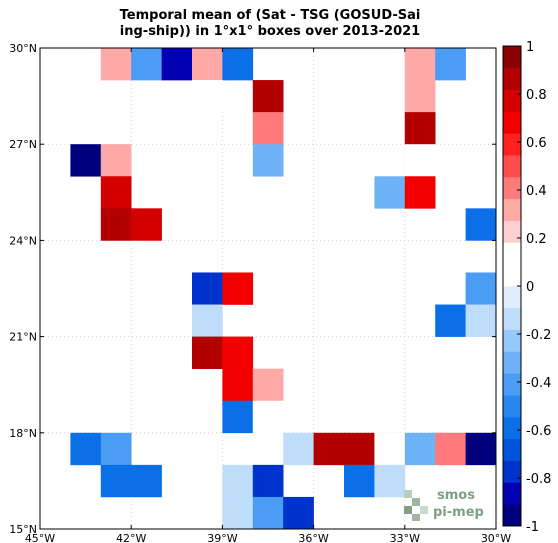 The image size is (558, 543). What do you see at coordinates (530, 287) in the screenshot?
I see `colorbar-tick-label: 0` at bounding box center [530, 287].